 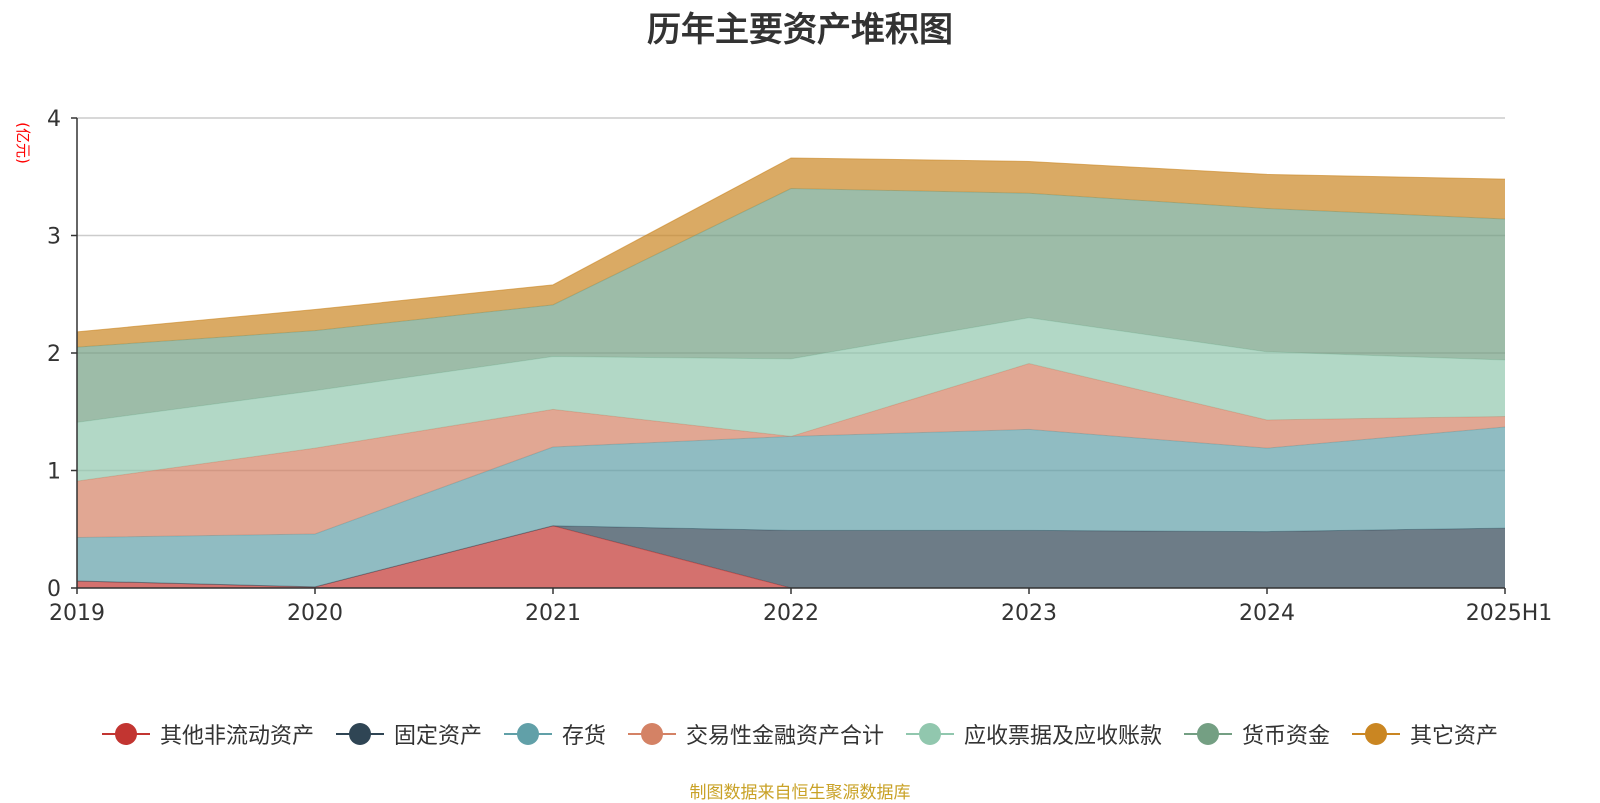 I want to click on y-tick-label: 2, so click(x=54, y=354).